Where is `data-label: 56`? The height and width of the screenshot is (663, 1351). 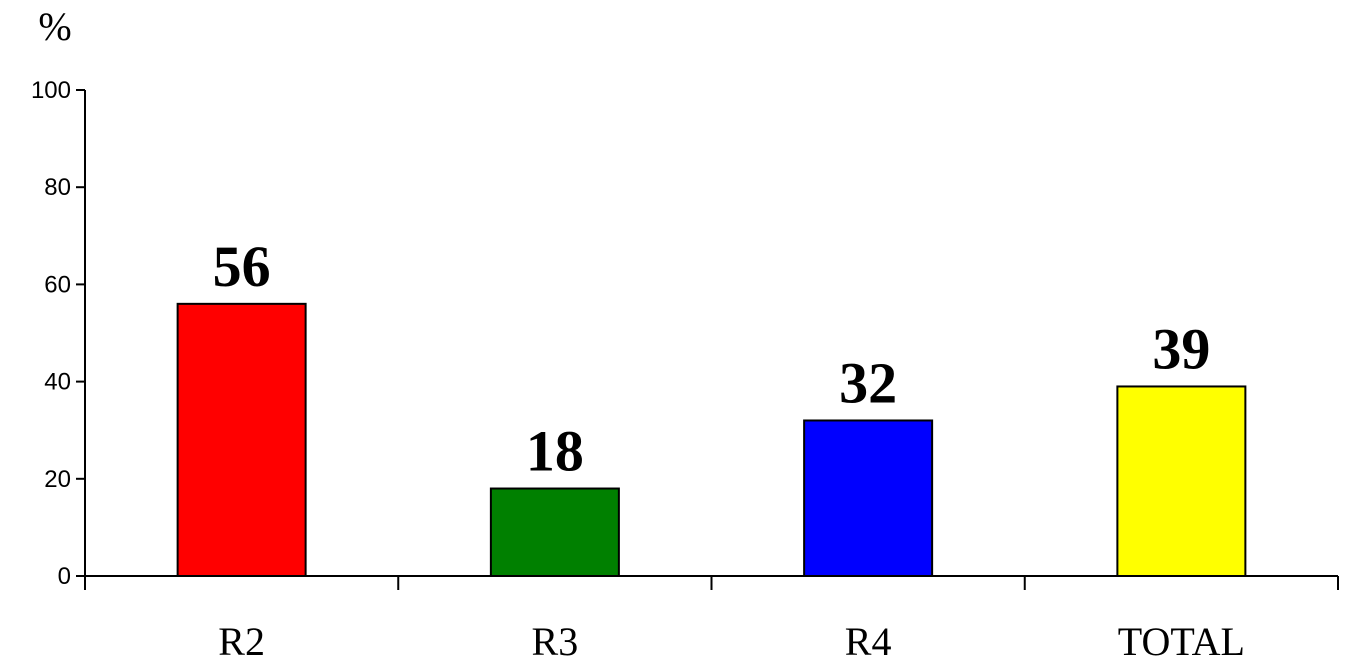
data-label: 56 is located at coordinates (242, 266).